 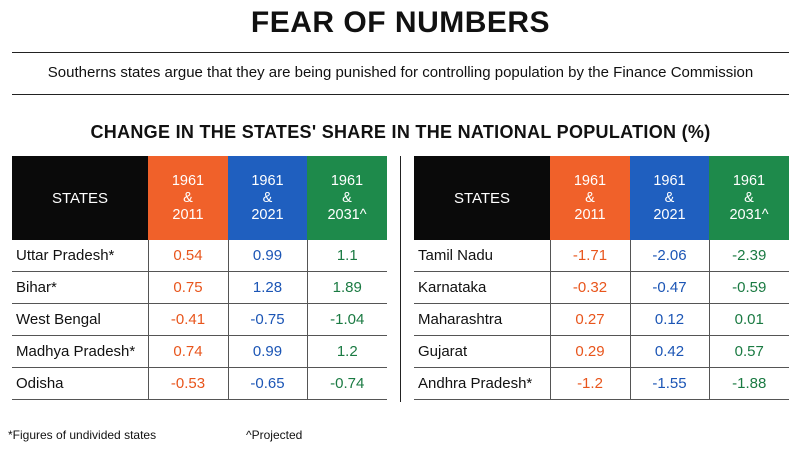 I want to click on state-name: Karnataka, so click(x=482, y=287).